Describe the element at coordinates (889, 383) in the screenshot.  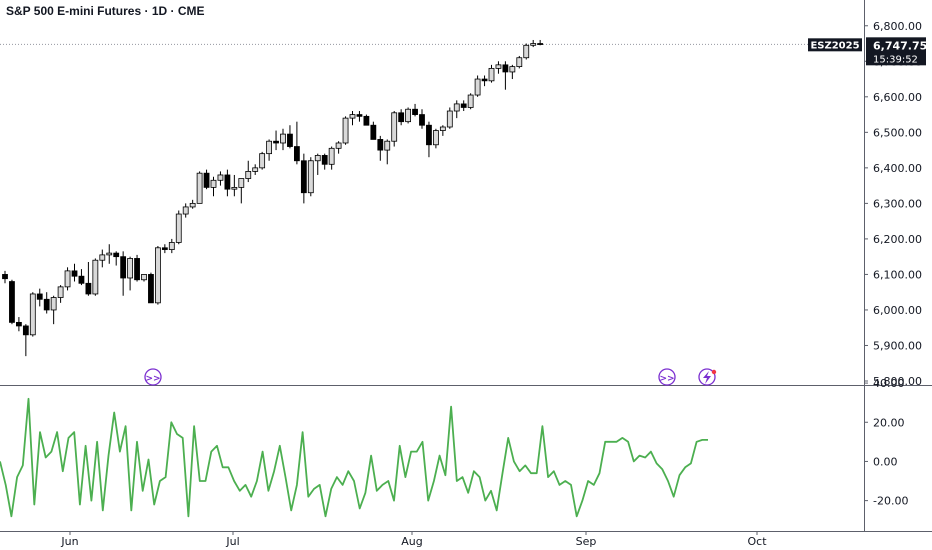
I see `osc-tick-label: 40.00` at that location.